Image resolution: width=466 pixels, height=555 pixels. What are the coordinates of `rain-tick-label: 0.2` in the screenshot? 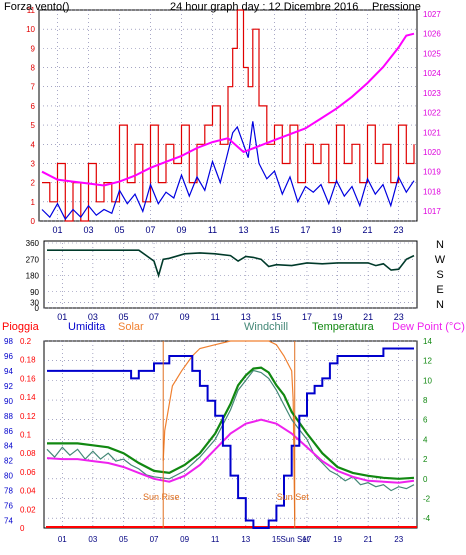 It's located at (26, 341).